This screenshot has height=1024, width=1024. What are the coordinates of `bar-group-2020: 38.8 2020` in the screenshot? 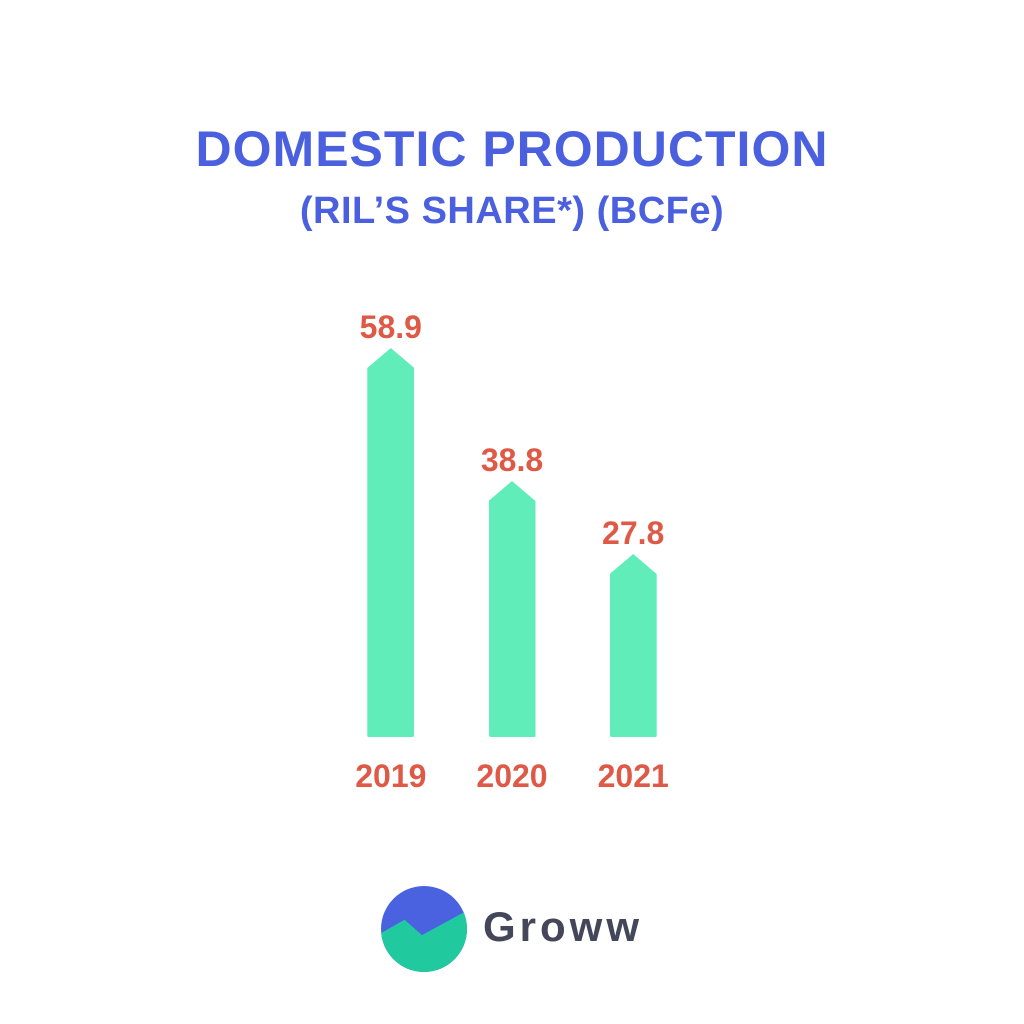 It's located at (511, 618).